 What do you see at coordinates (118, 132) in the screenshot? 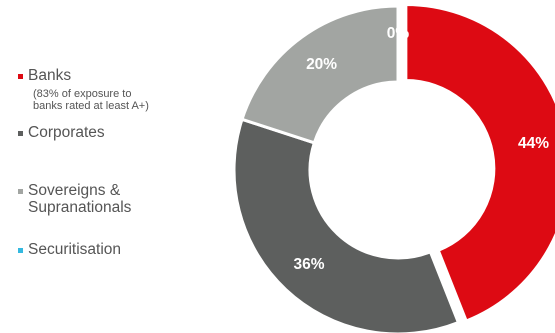
I see `legend-item-corporates: Corporates` at bounding box center [118, 132].